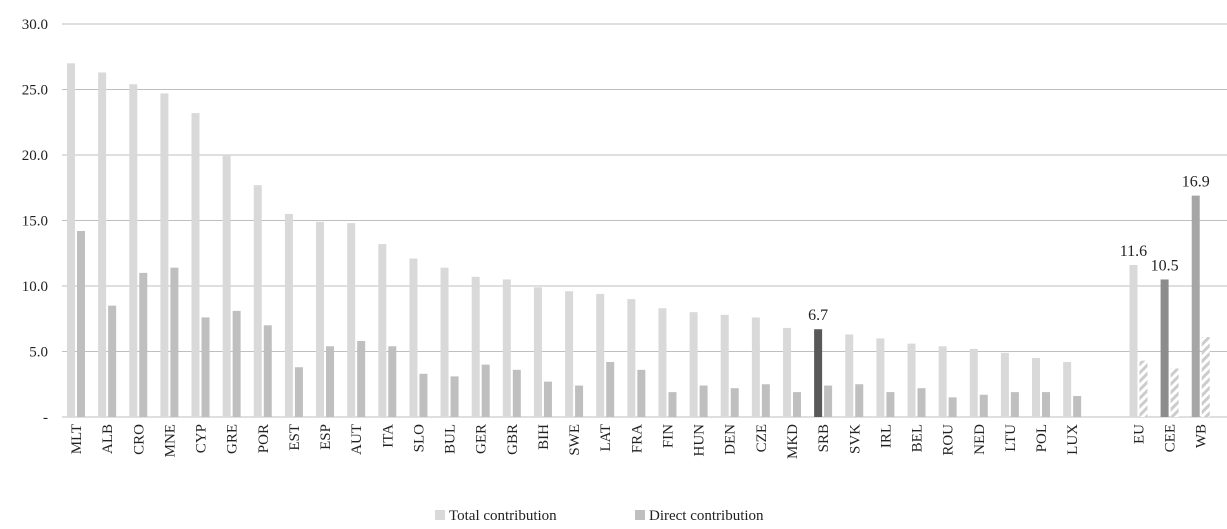 The image size is (1227, 529). I want to click on y-tick-label: 25.0, so click(35, 91).